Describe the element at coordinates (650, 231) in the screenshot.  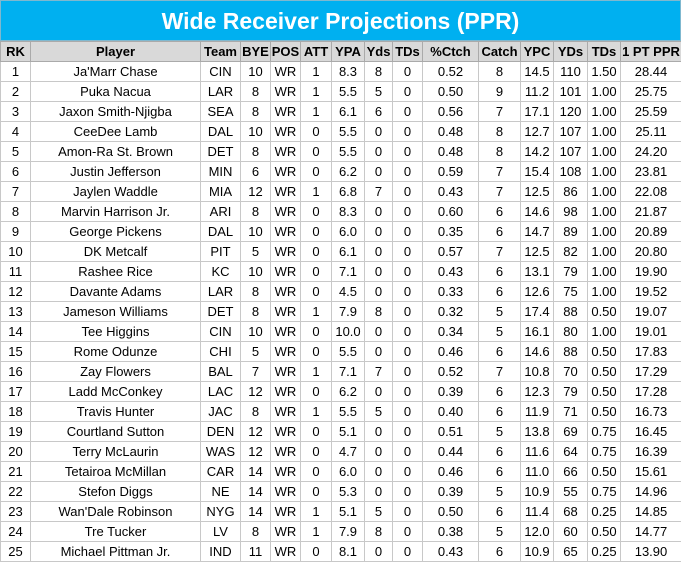
I see `table-cell: 20.89` at that location.